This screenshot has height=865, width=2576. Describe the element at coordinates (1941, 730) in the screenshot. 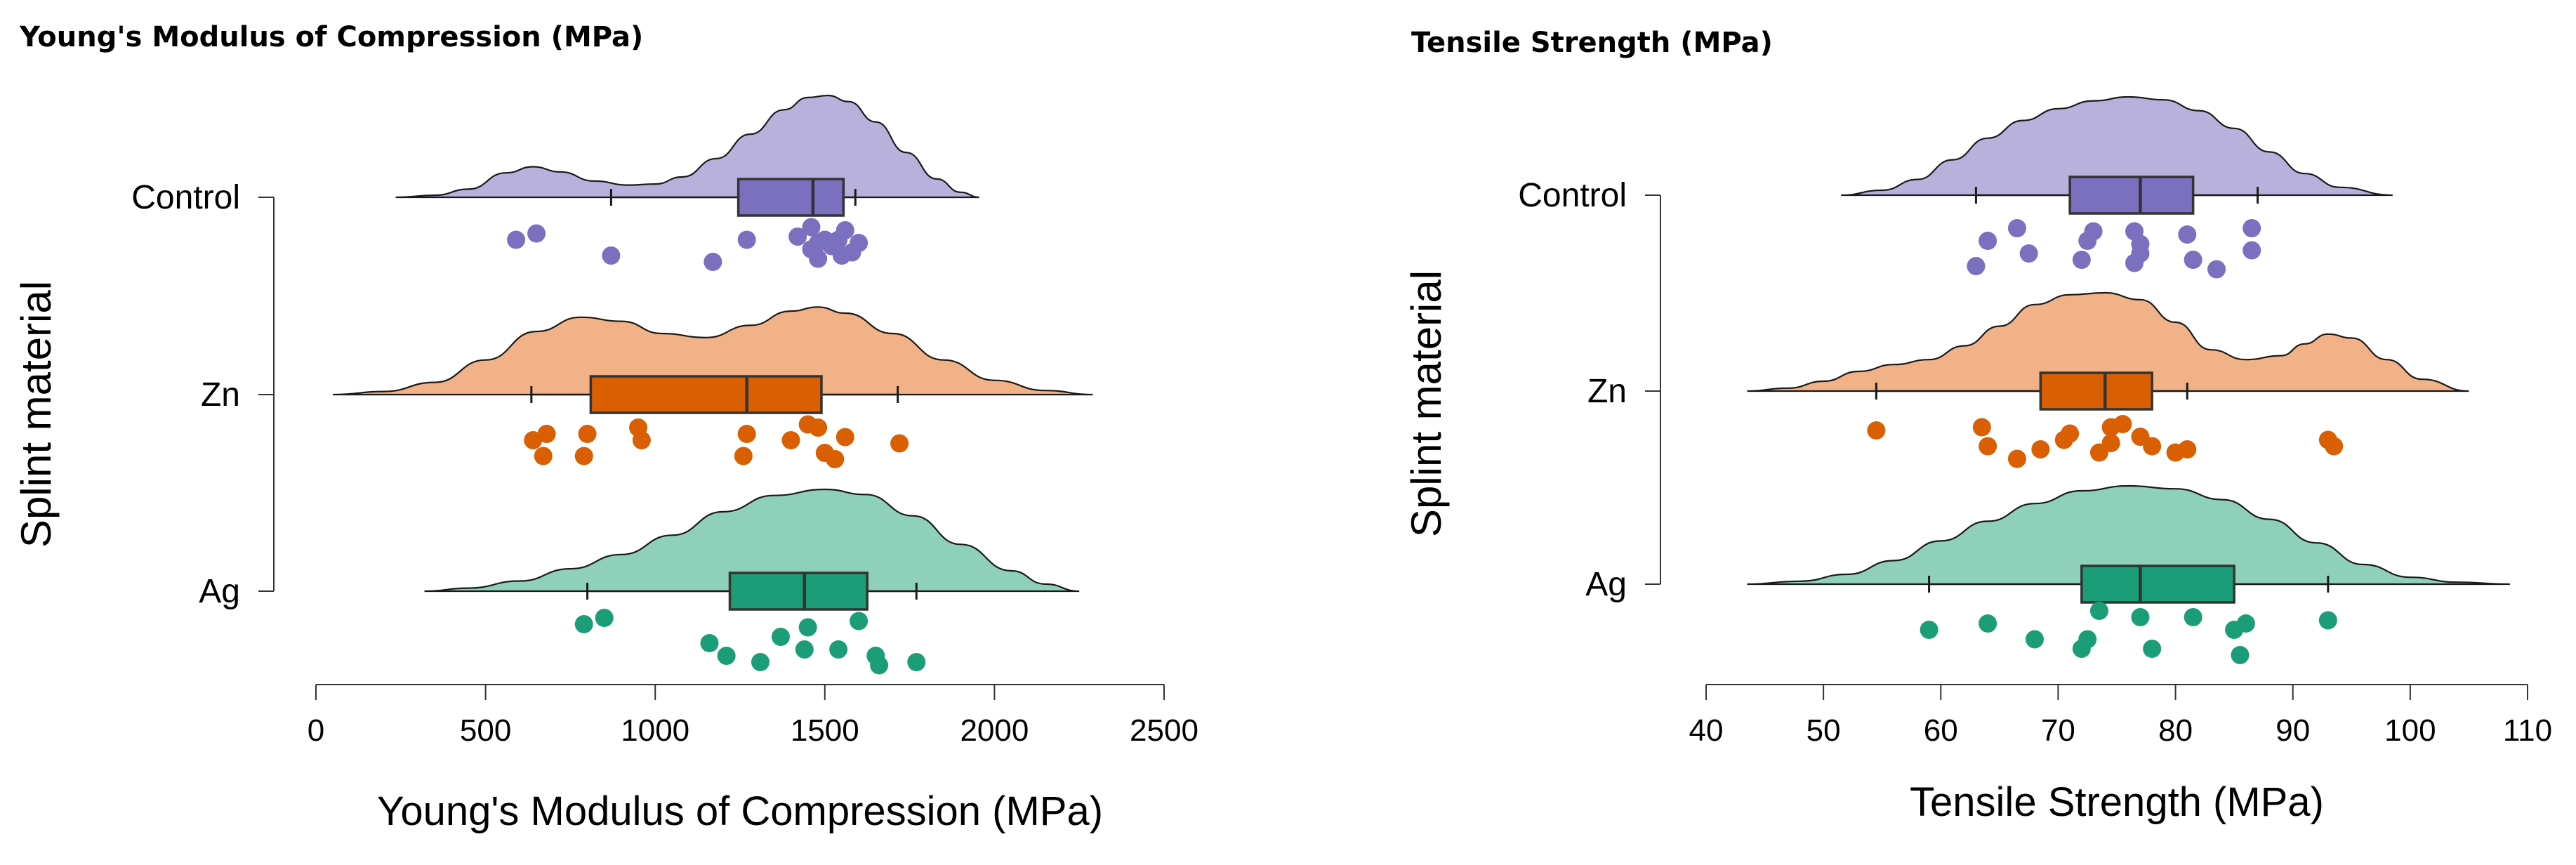

I see `x-tick-label: 60` at that location.